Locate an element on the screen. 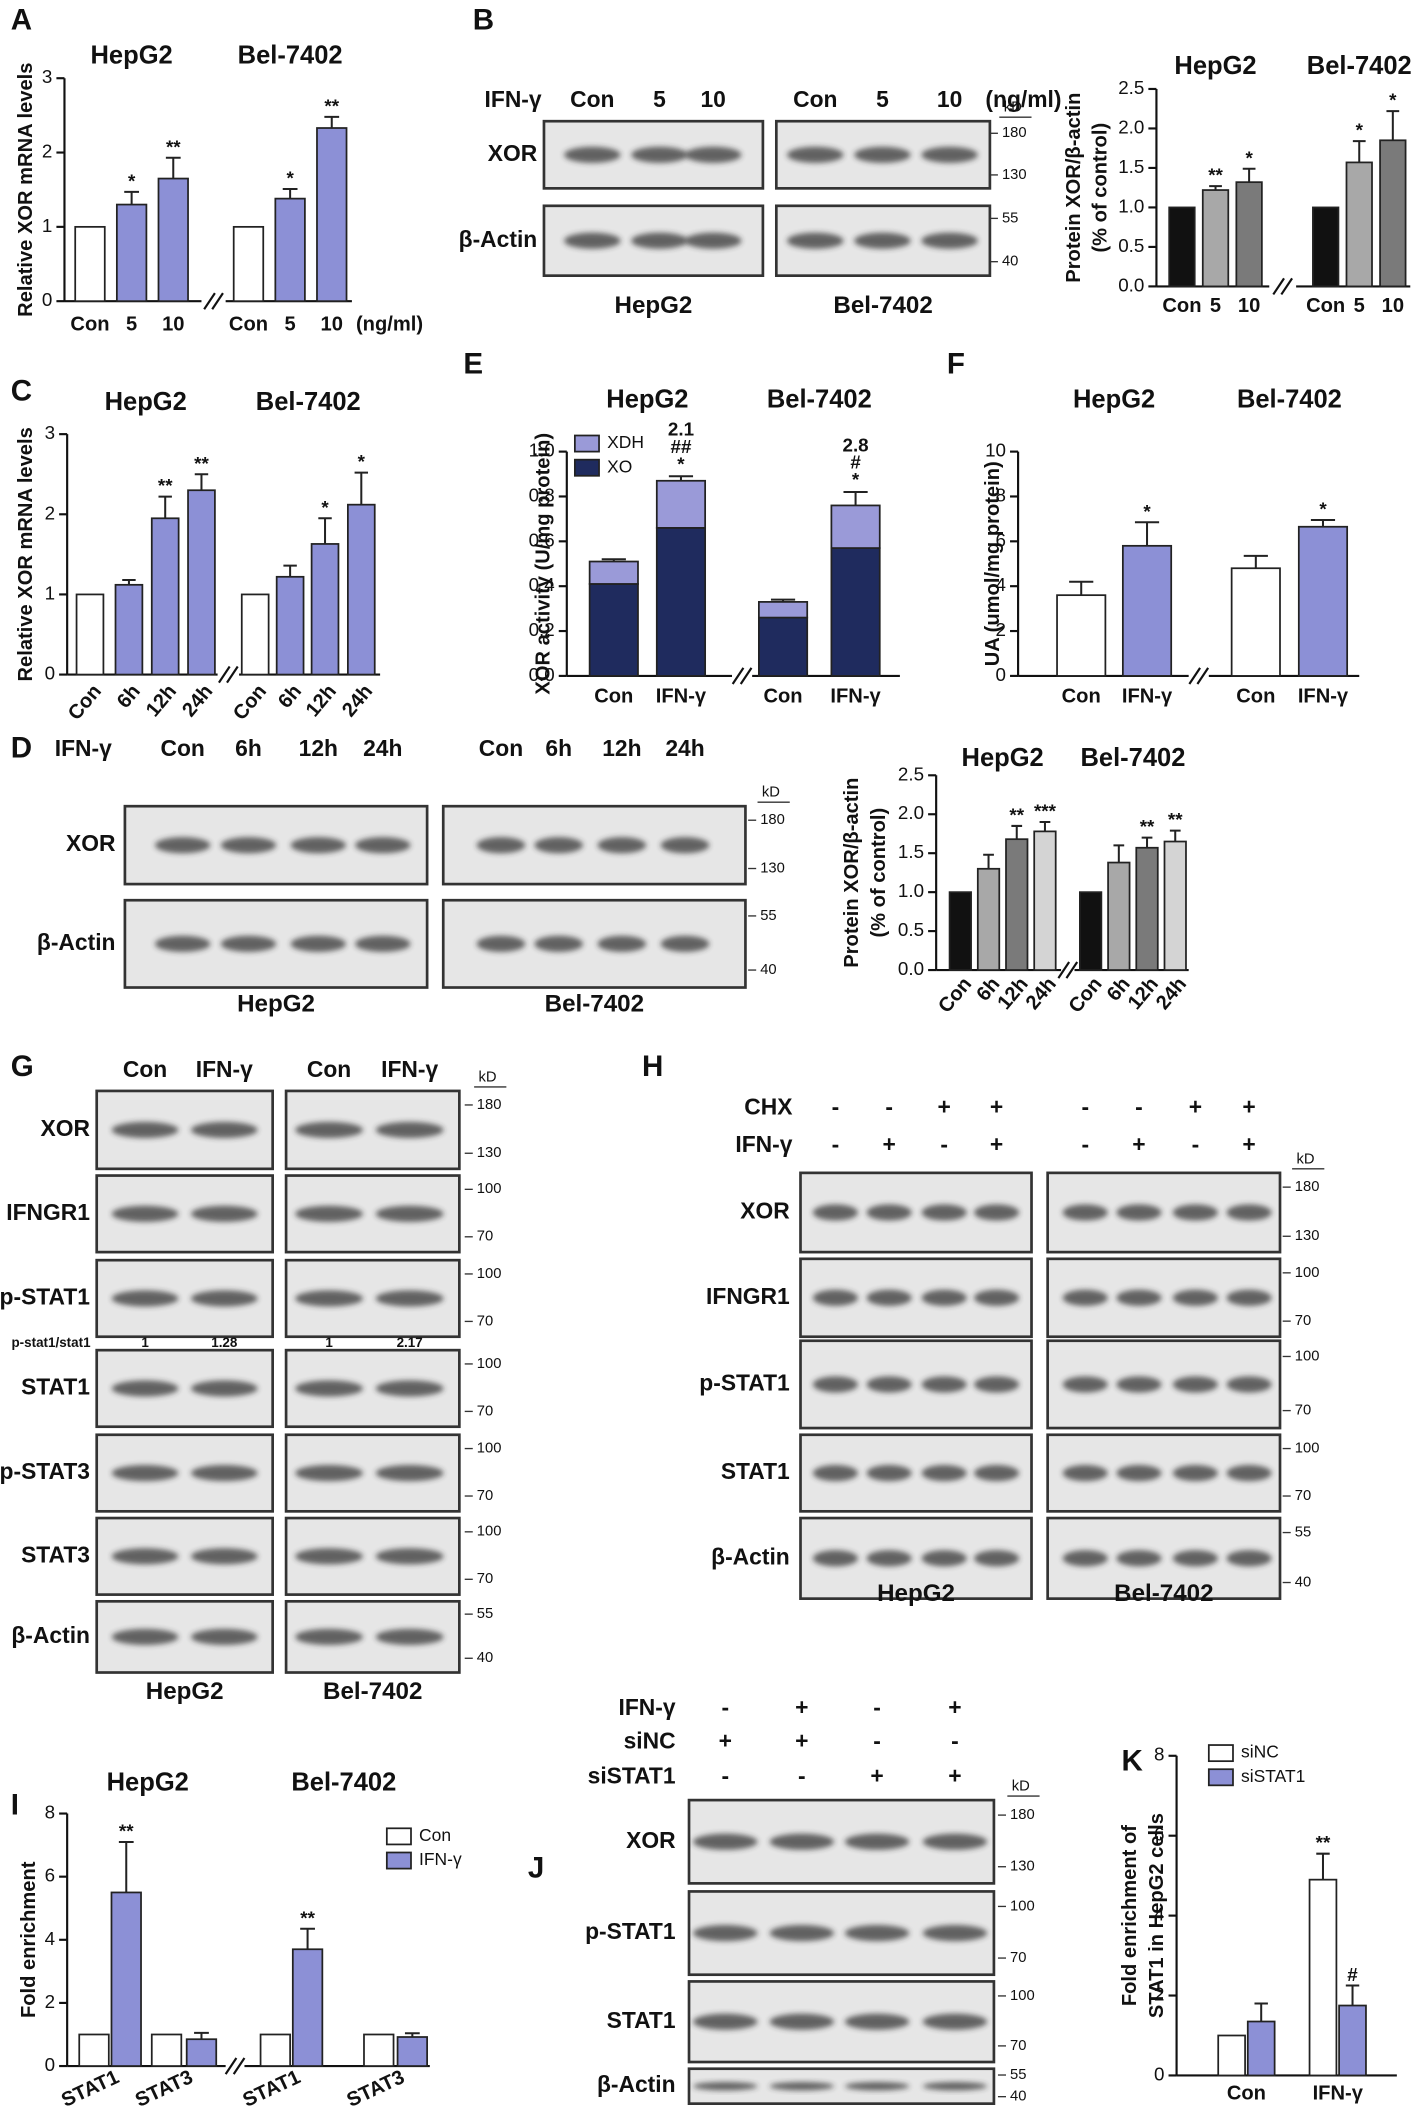 Image resolution: width=1417 pixels, height=2108 pixels. cell-label: Bel-7402 is located at coordinates (594, 1003).